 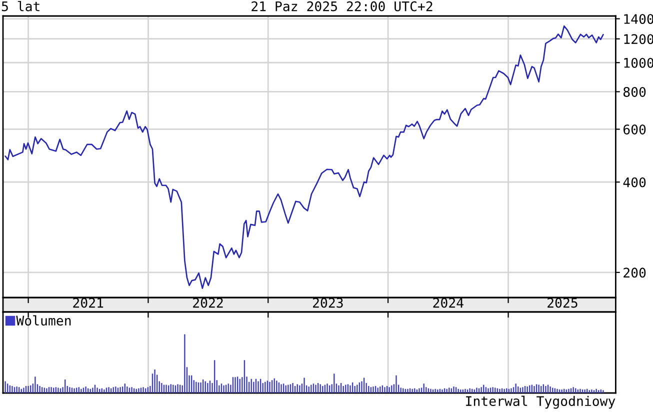 I want to click on x-tick-label: 2022, so click(x=208, y=303).